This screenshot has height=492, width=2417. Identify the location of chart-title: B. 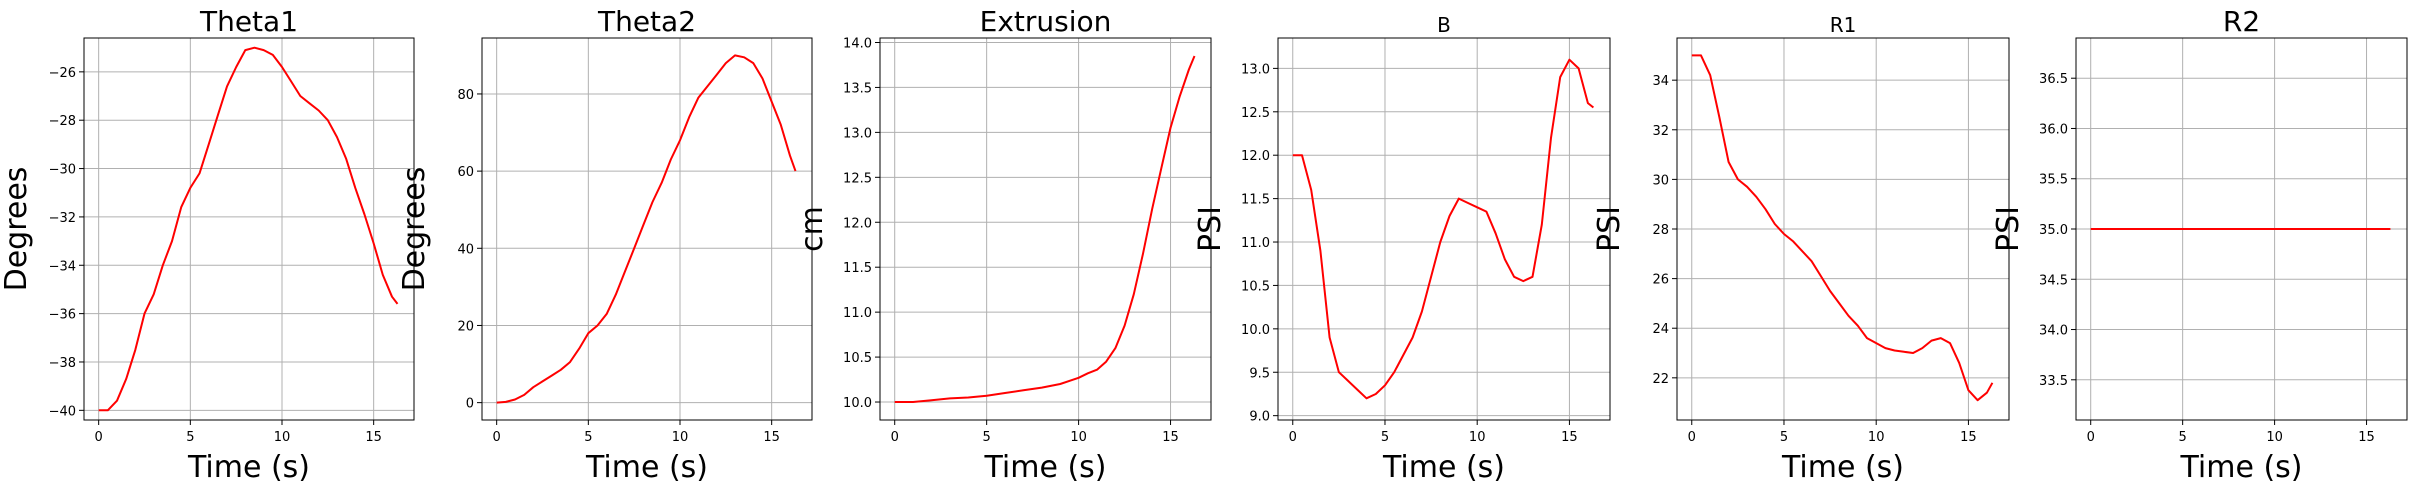
(1444, 25).